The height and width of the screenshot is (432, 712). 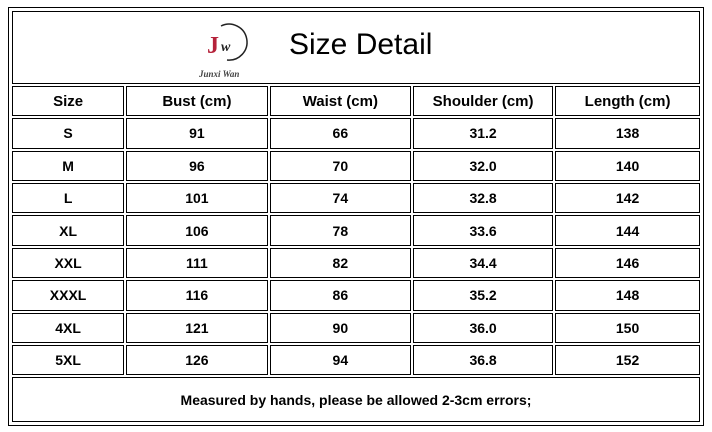 I want to click on table-cell: XXXL, so click(x=68, y=295).